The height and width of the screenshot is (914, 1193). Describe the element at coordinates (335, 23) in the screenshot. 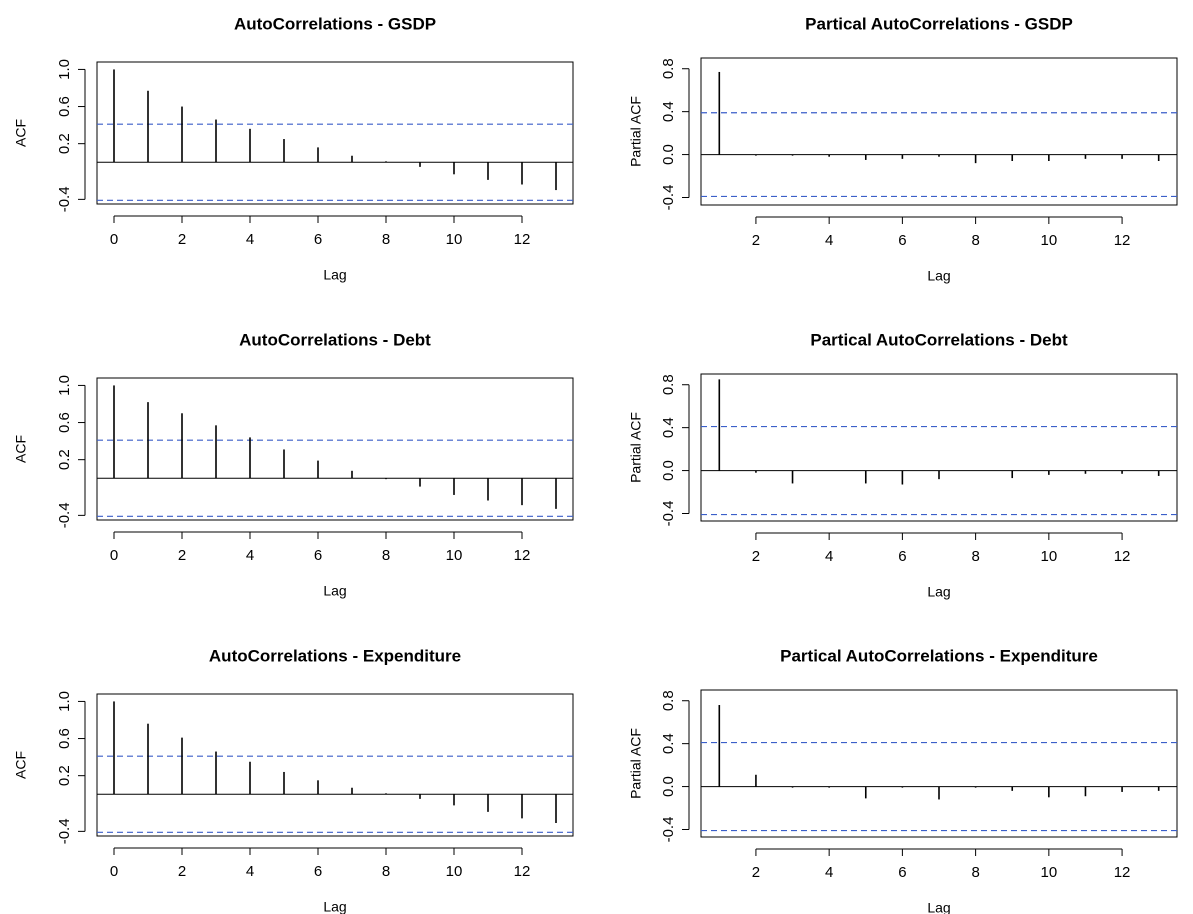

I see `panel-title: AutoCorrelations - GSDP` at that location.